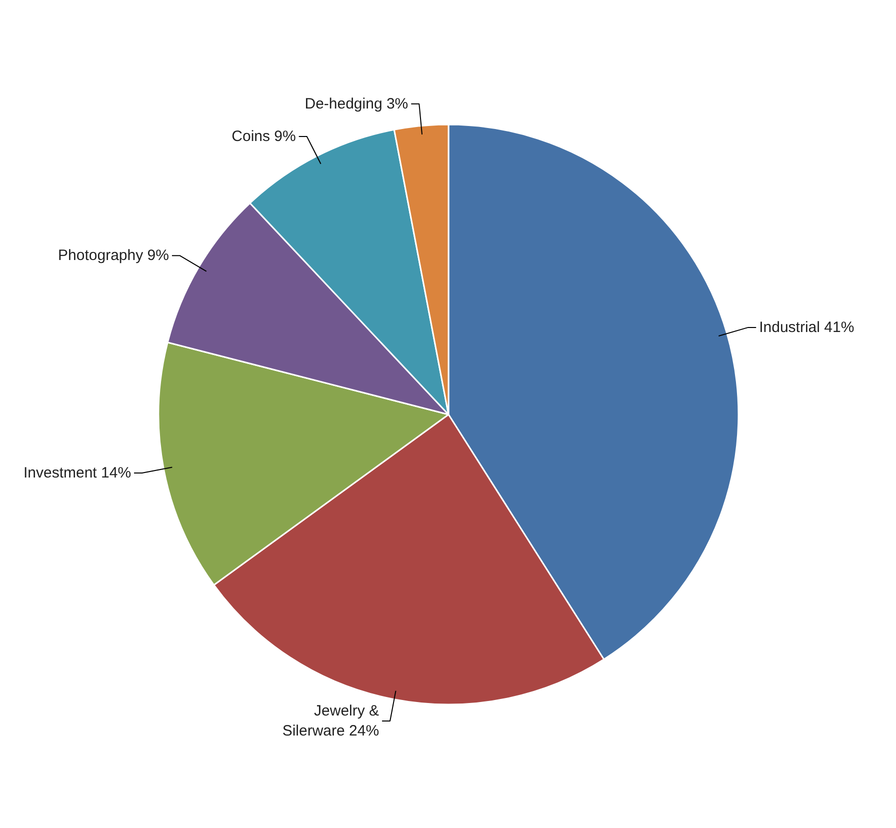 The image size is (896, 828). I want to click on slice-label: Photography 9%, so click(113, 255).